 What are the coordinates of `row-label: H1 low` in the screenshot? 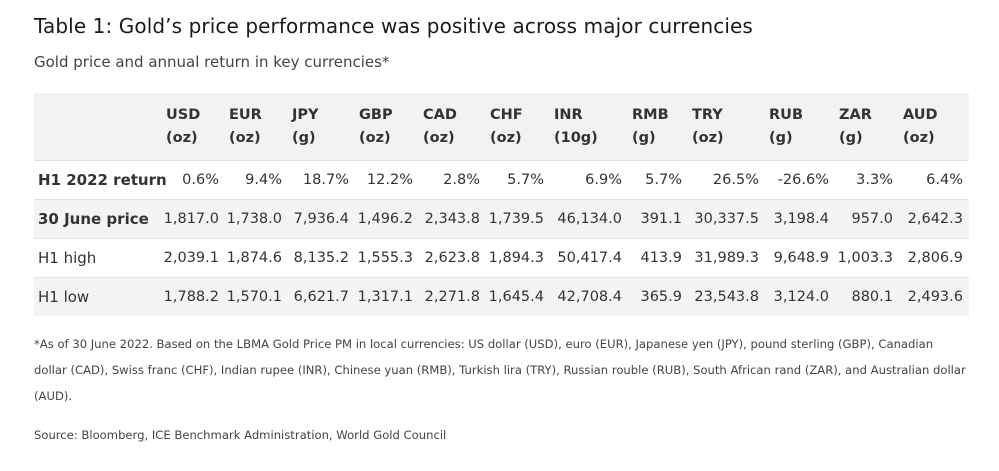 It's located at (98, 296).